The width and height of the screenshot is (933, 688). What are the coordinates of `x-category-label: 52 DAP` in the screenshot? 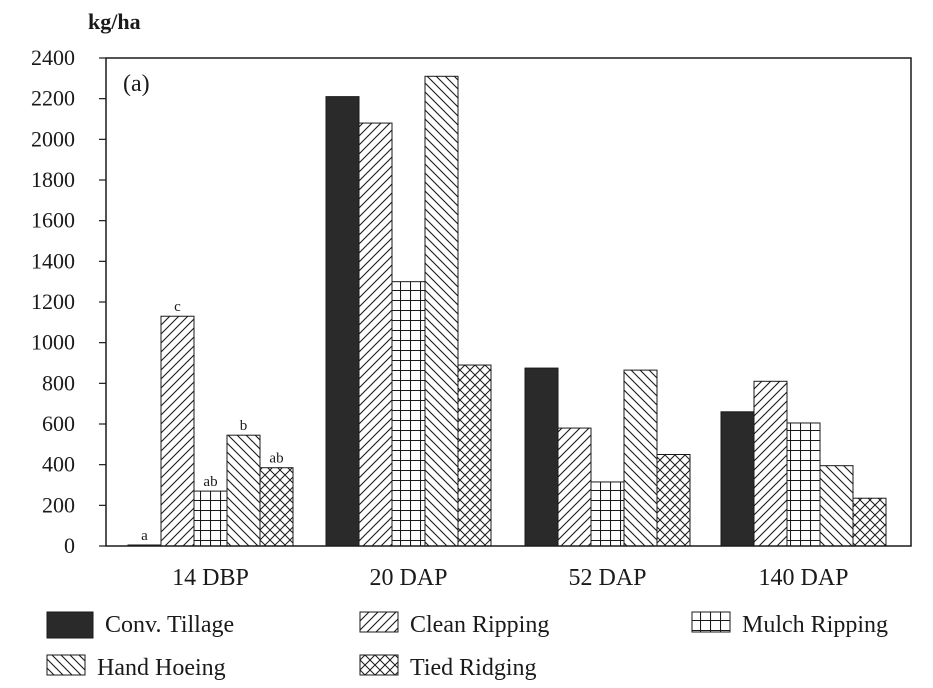 It's located at (607, 578).